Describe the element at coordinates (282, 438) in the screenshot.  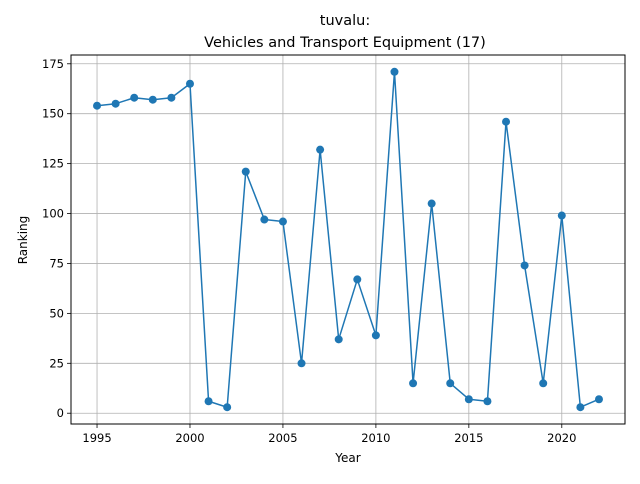
I see `x-tick-label: 2005` at that location.